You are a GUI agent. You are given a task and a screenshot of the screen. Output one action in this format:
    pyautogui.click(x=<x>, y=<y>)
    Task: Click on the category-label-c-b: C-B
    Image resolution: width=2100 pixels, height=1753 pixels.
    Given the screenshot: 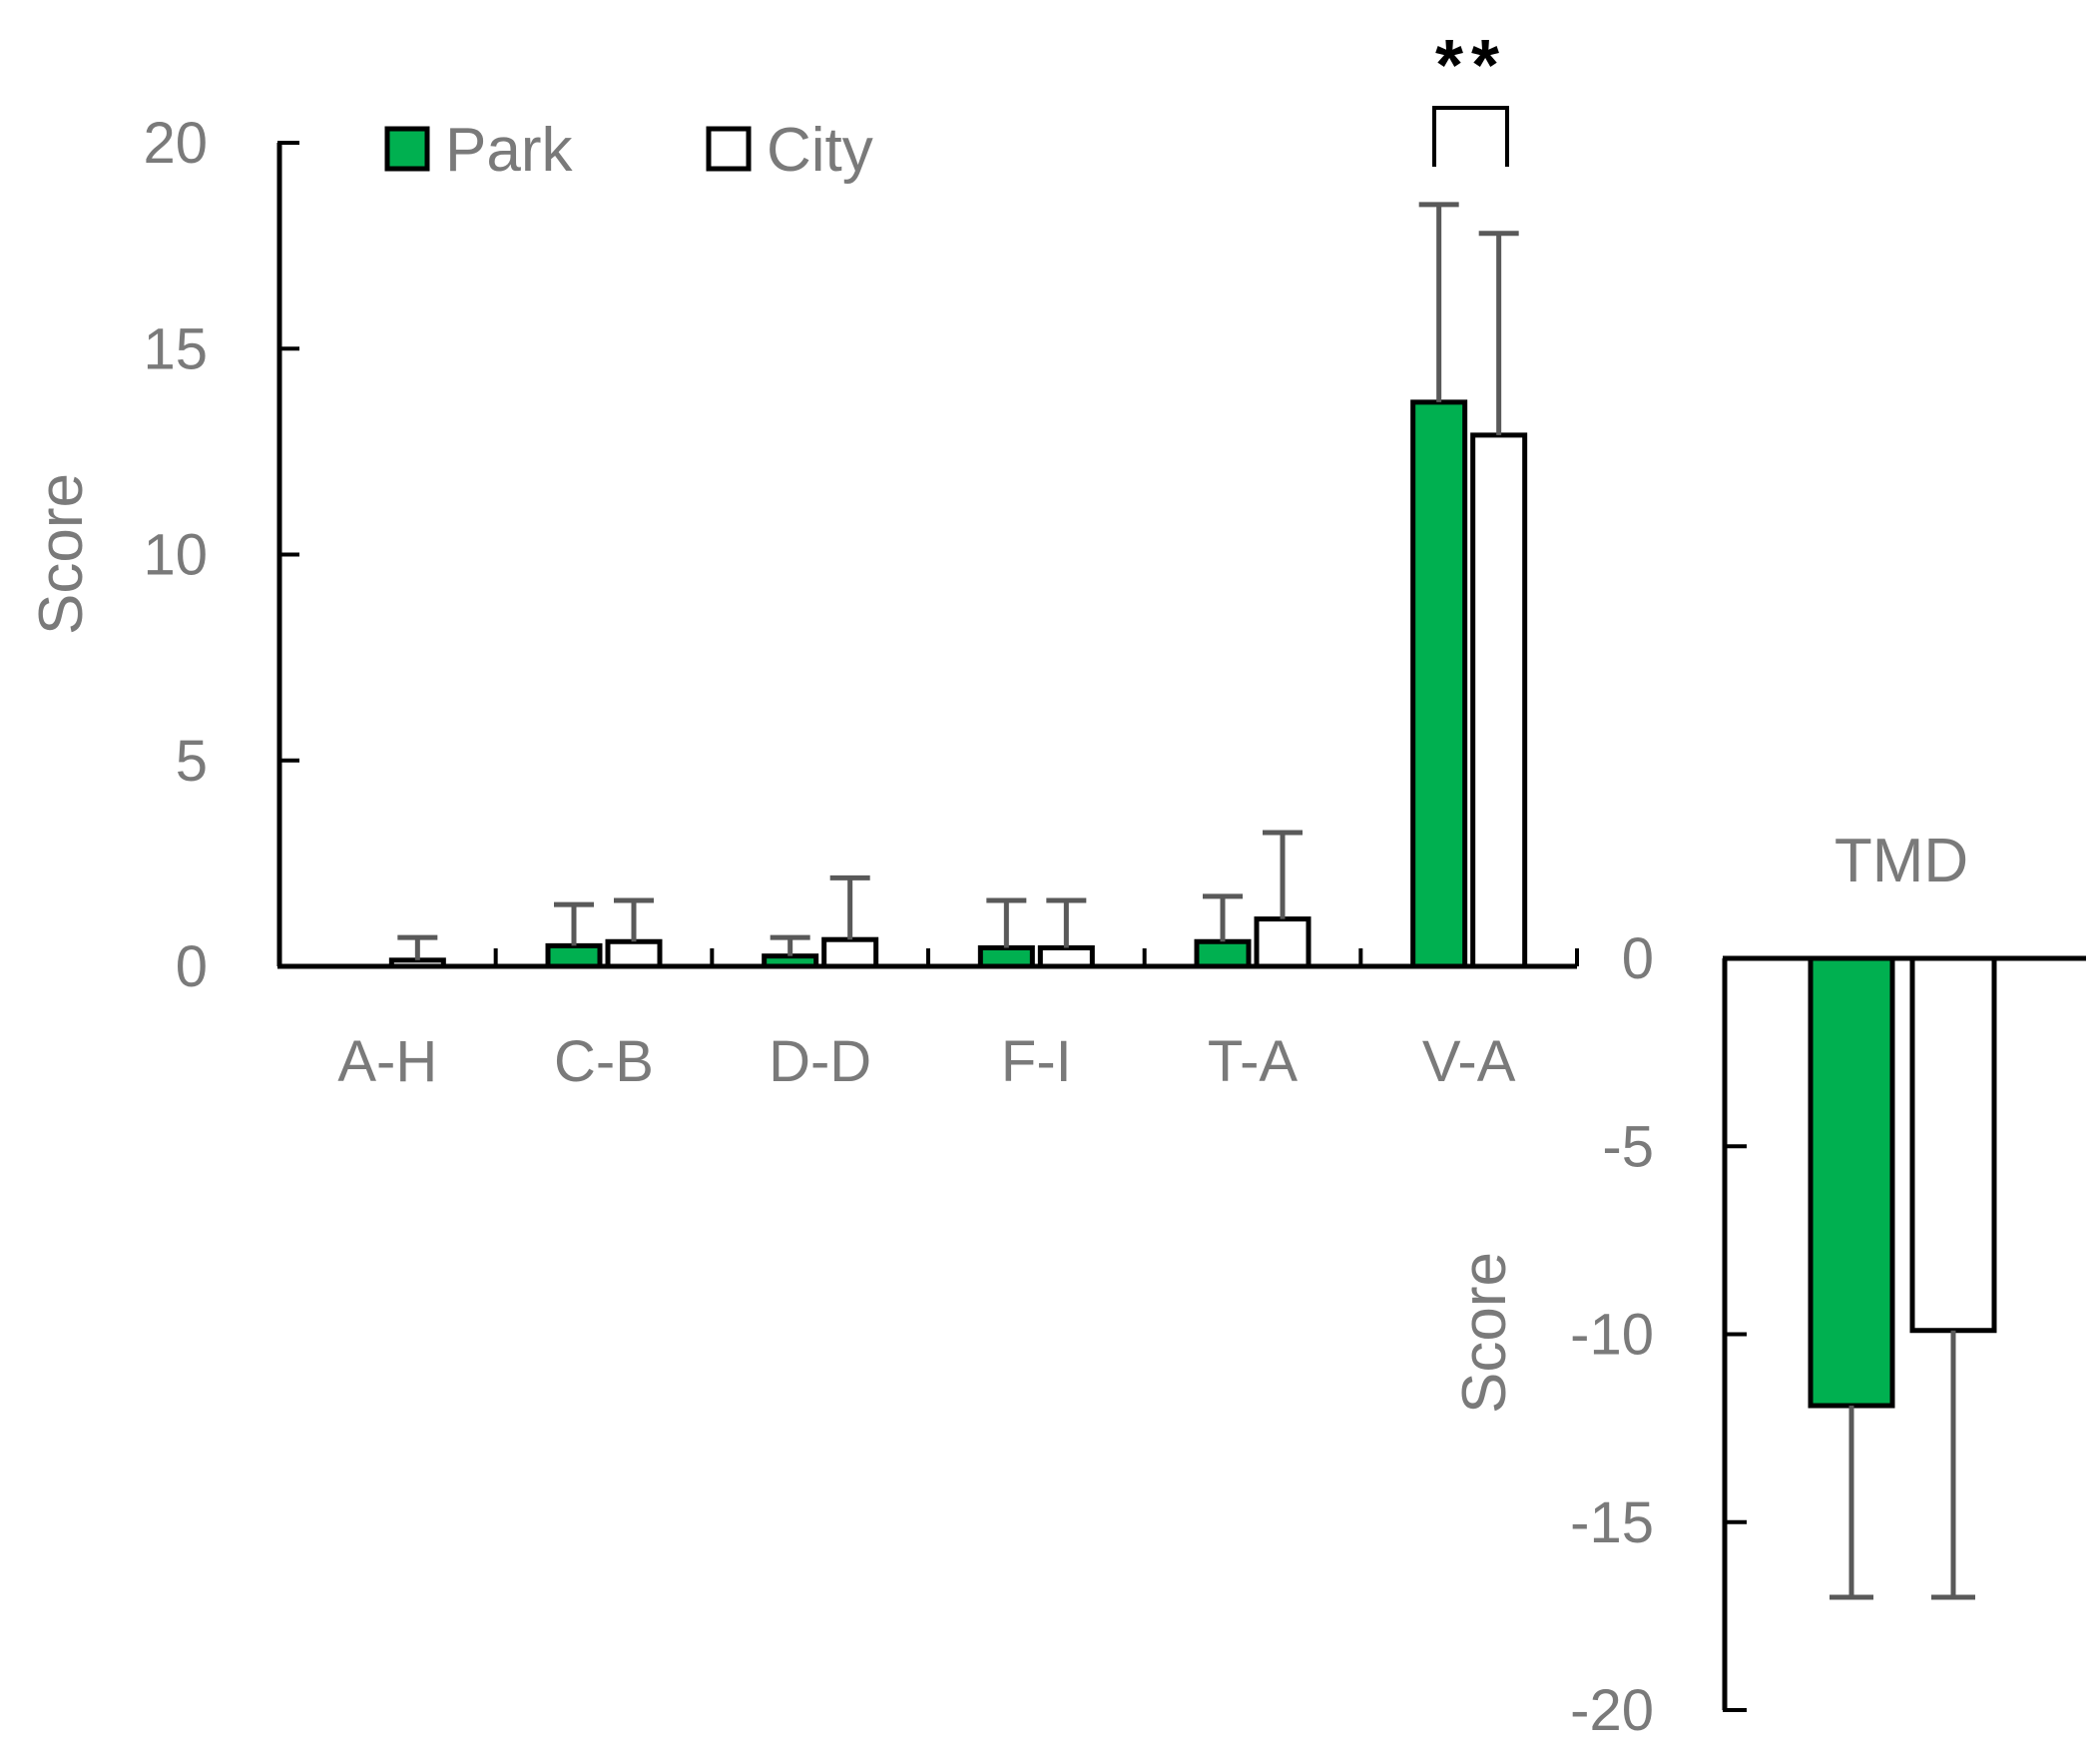 What is the action you would take?
    pyautogui.click(x=604, y=1061)
    